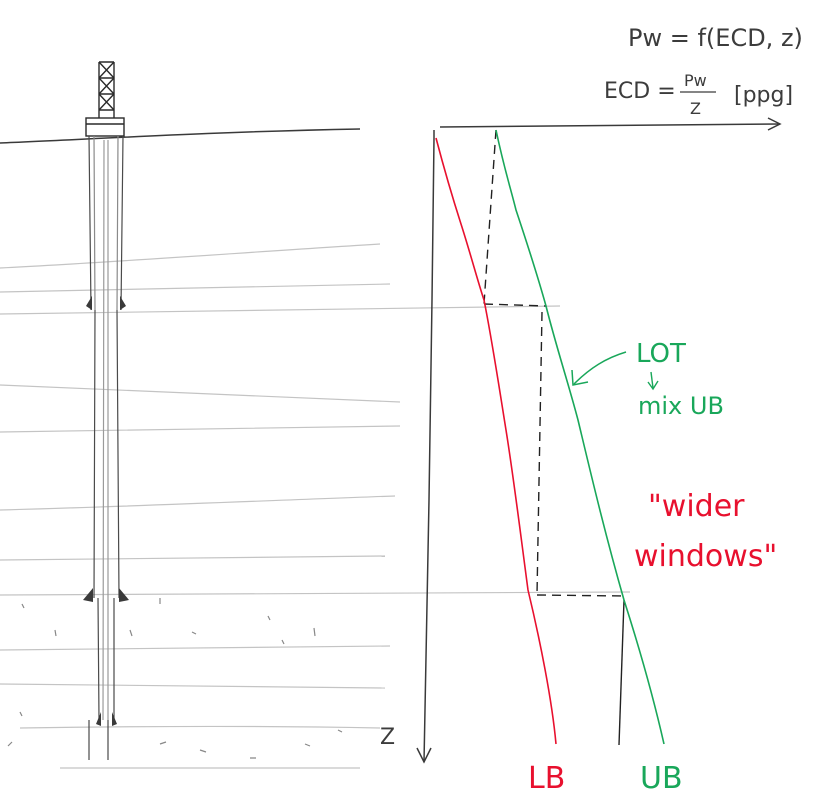  I want to click on final-casing-line, so click(621, 672).